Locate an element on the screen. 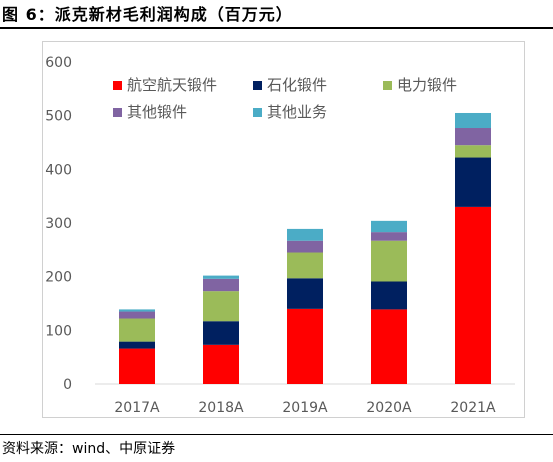 The image size is (553, 462). legend-label: 其他业务 is located at coordinates (297, 112).